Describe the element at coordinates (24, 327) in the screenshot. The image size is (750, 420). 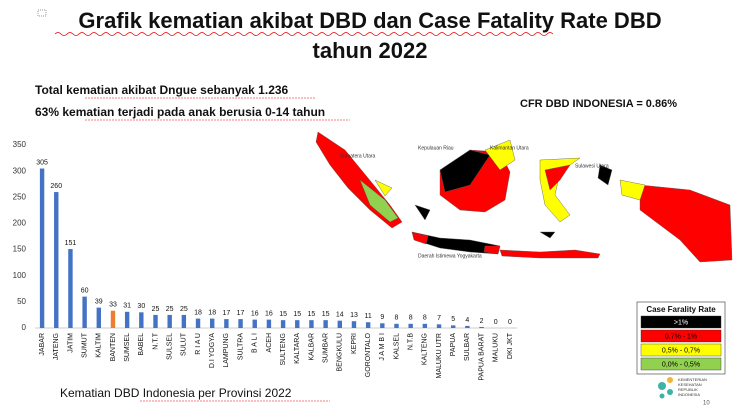
I see `y-tick-label: 0` at that location.